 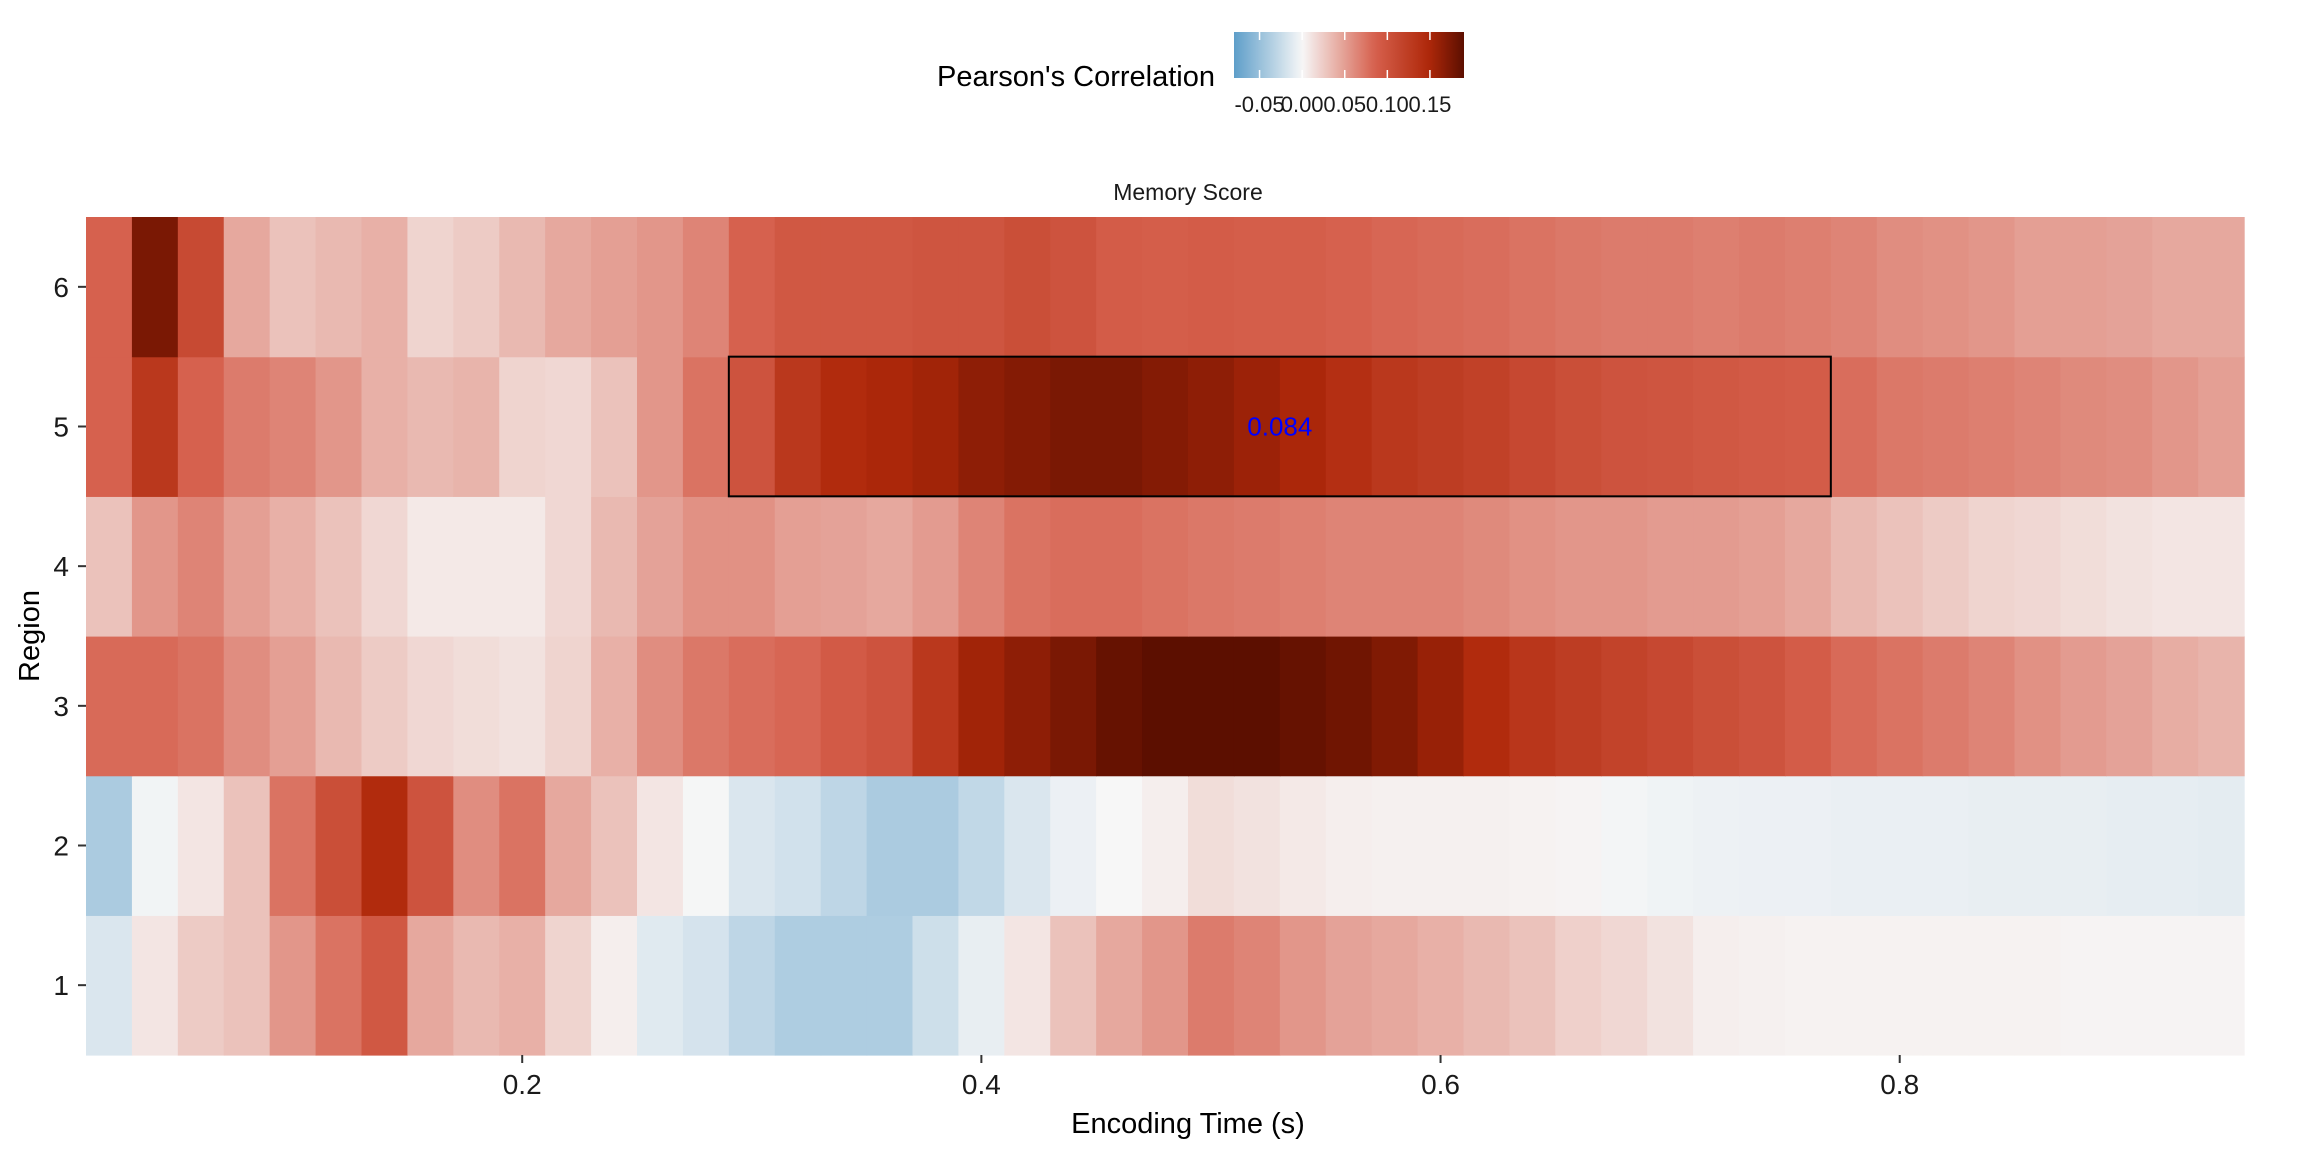 What do you see at coordinates (1211, 1077) in the screenshot?
I see `x-axis: 0.2 0.4 0.6 0.8` at bounding box center [1211, 1077].